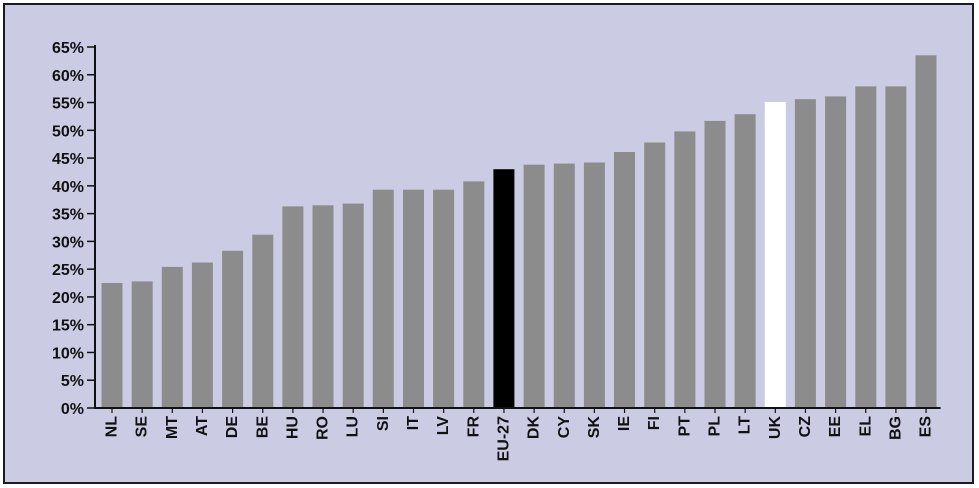  Describe the element at coordinates (112, 345) in the screenshot. I see `bar-nl` at that location.